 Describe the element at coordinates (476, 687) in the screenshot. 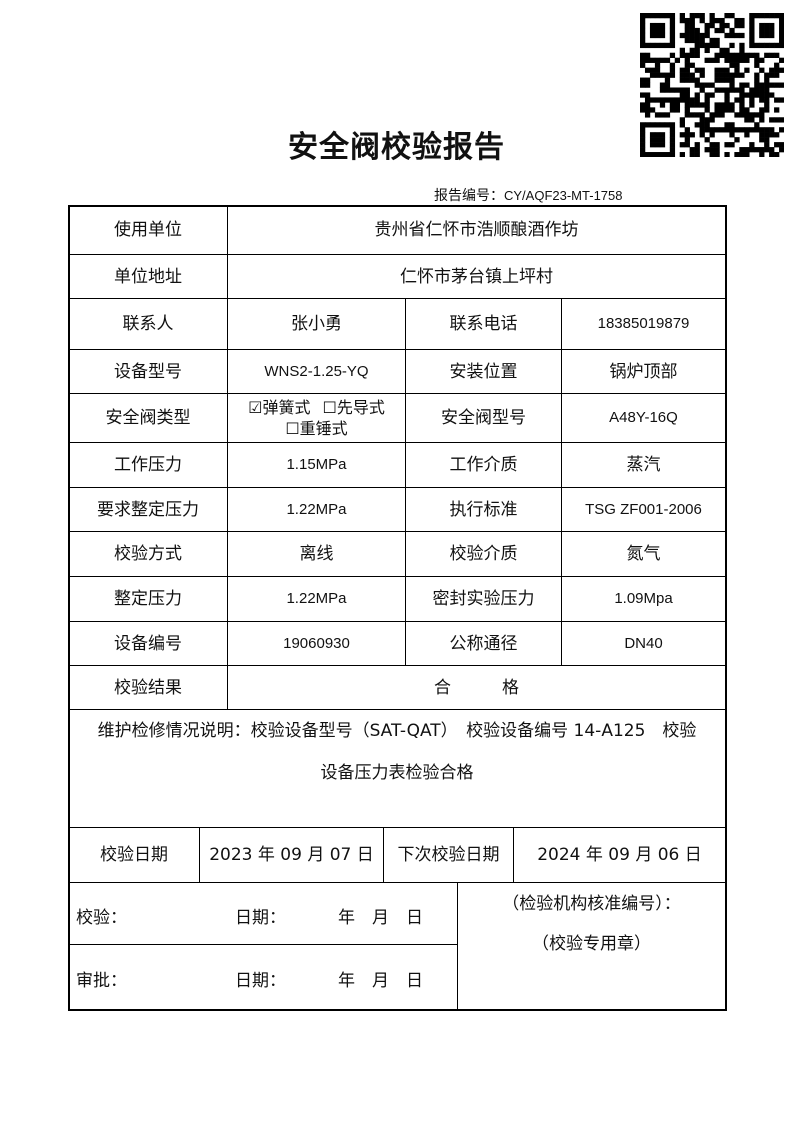

I see `result-cell: 合 格` at that location.